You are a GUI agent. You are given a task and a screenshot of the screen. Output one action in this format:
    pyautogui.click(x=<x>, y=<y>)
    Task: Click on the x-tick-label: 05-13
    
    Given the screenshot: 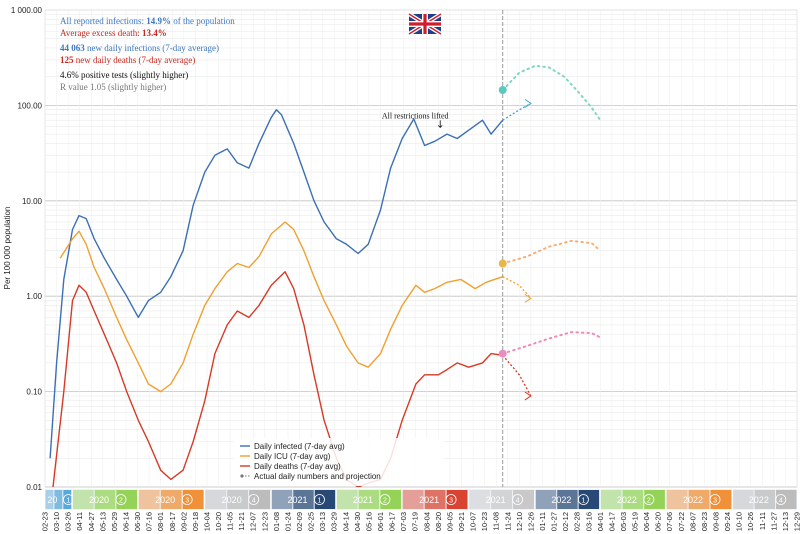 What is the action you would take?
    pyautogui.click(x=102, y=521)
    